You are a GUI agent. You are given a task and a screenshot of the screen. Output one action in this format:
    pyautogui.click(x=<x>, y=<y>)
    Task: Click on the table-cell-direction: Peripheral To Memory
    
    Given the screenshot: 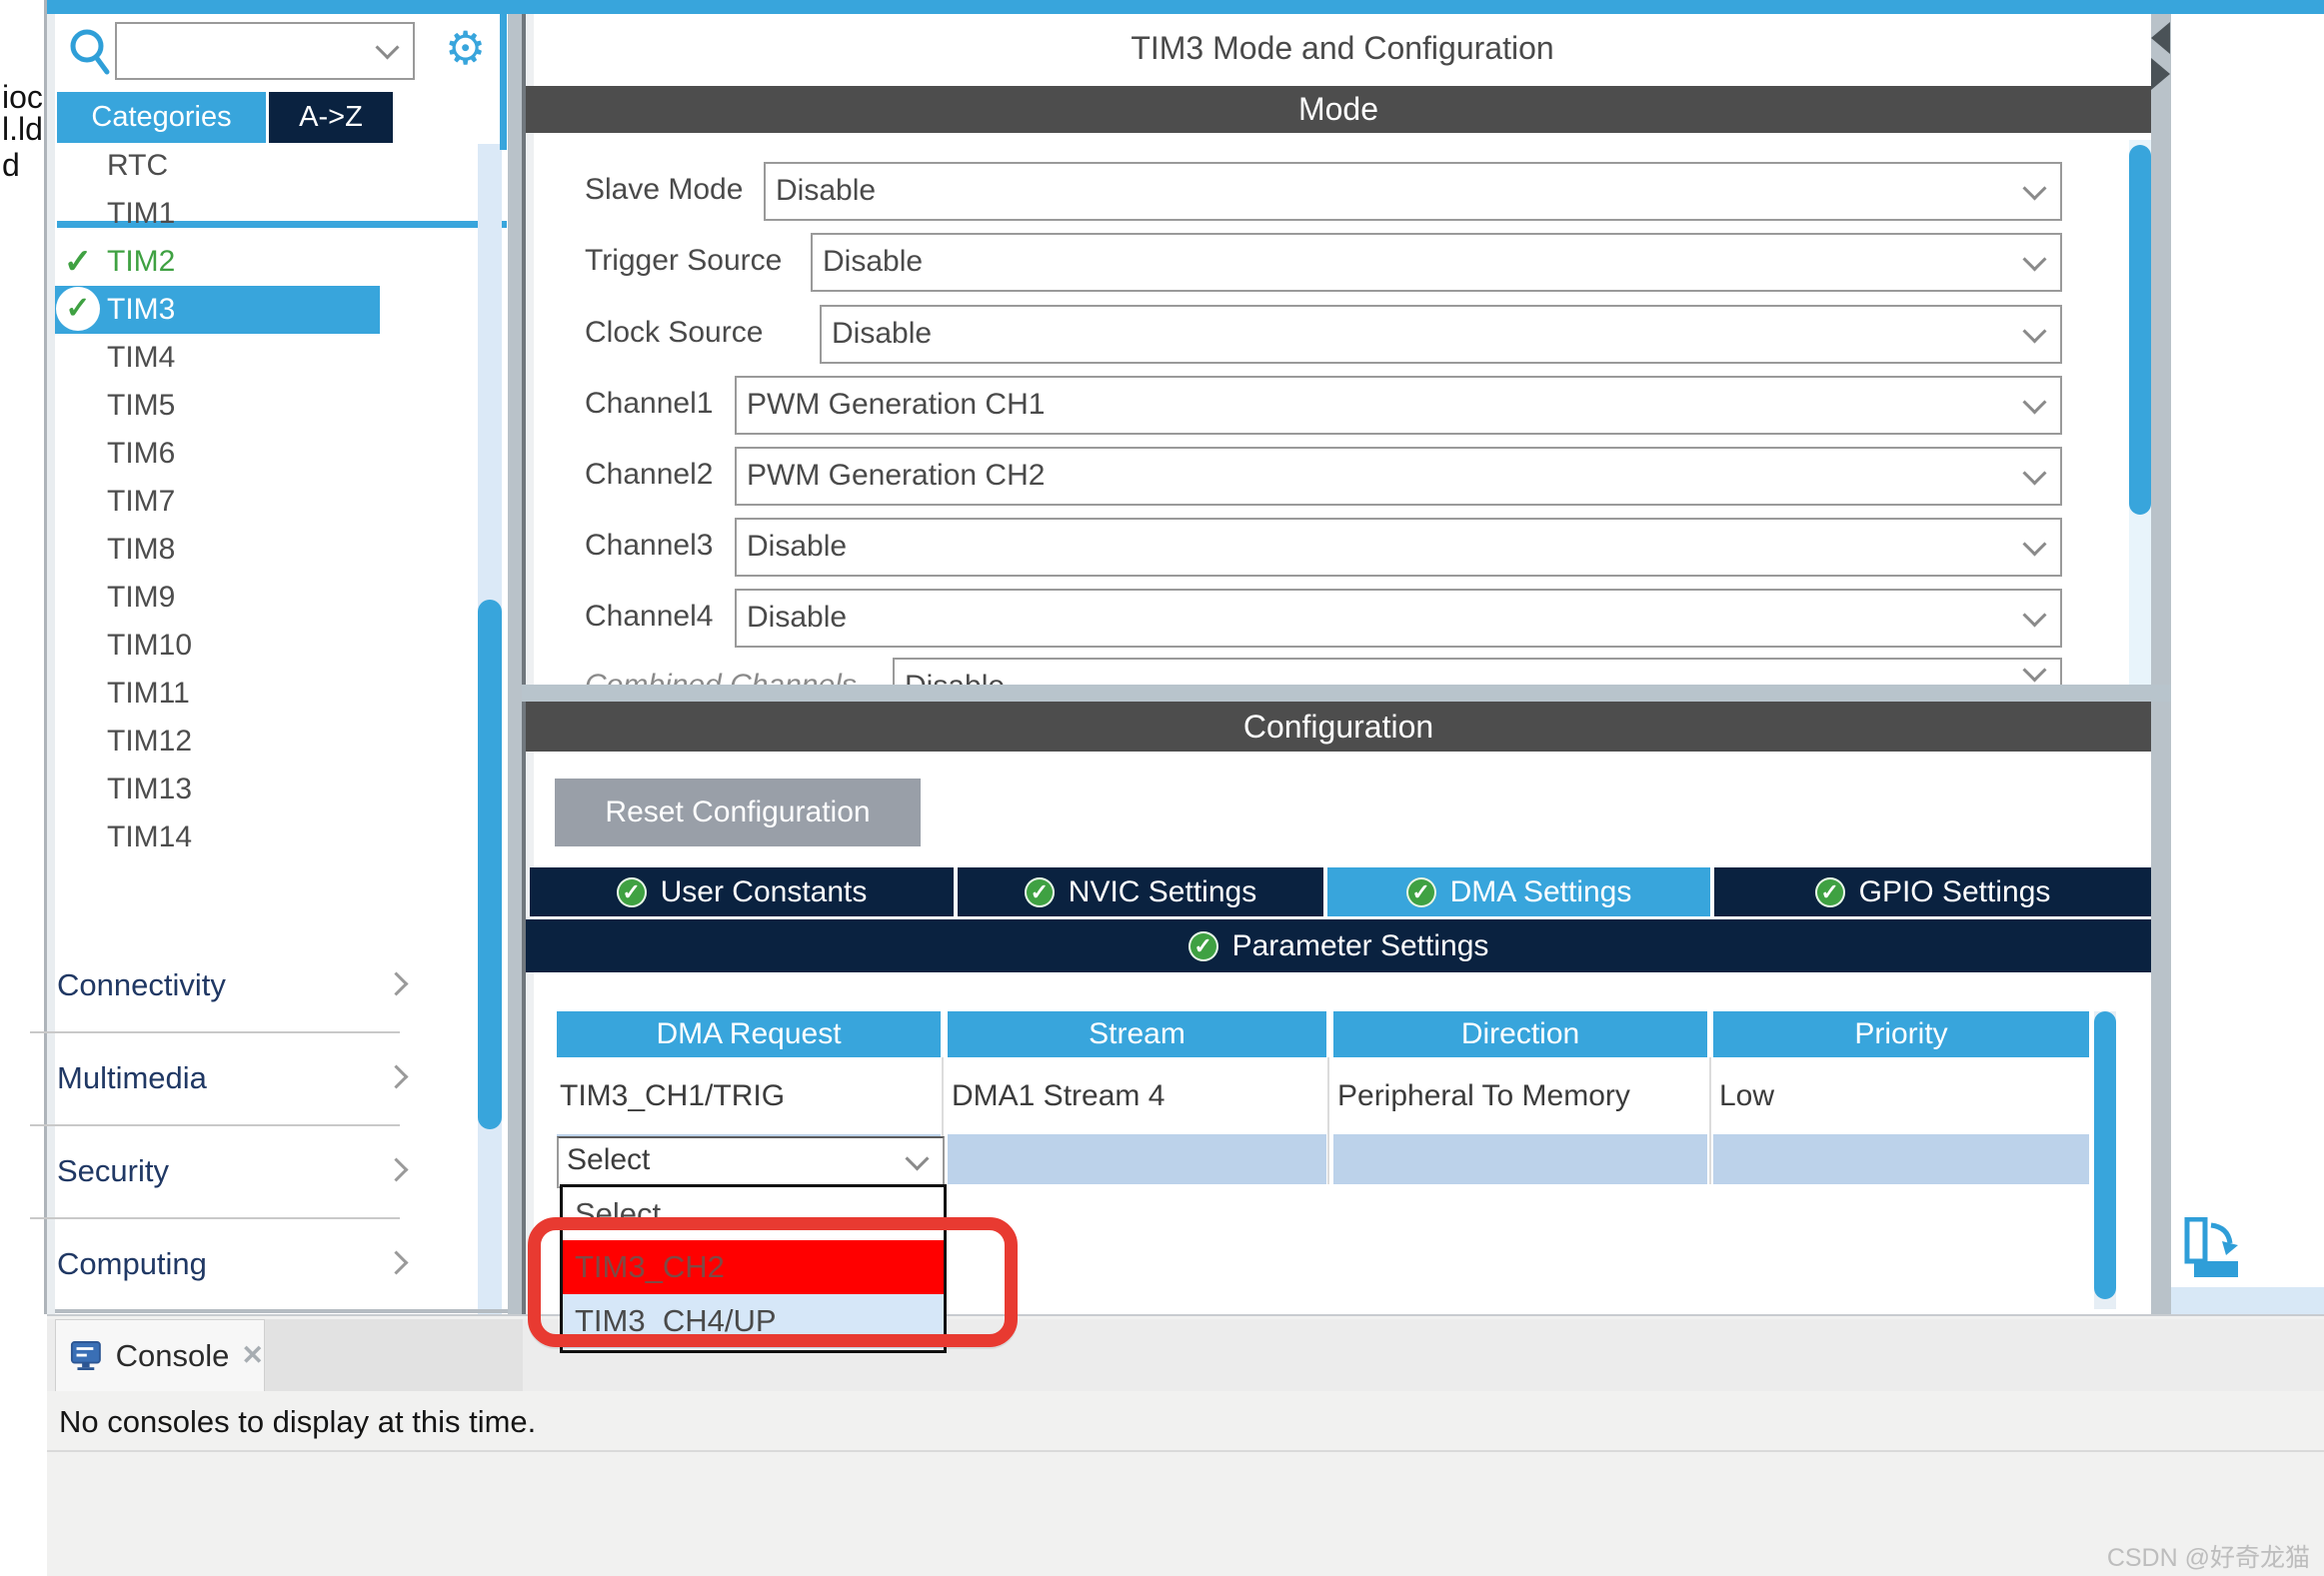 What is the action you would take?
    pyautogui.click(x=1483, y=1095)
    